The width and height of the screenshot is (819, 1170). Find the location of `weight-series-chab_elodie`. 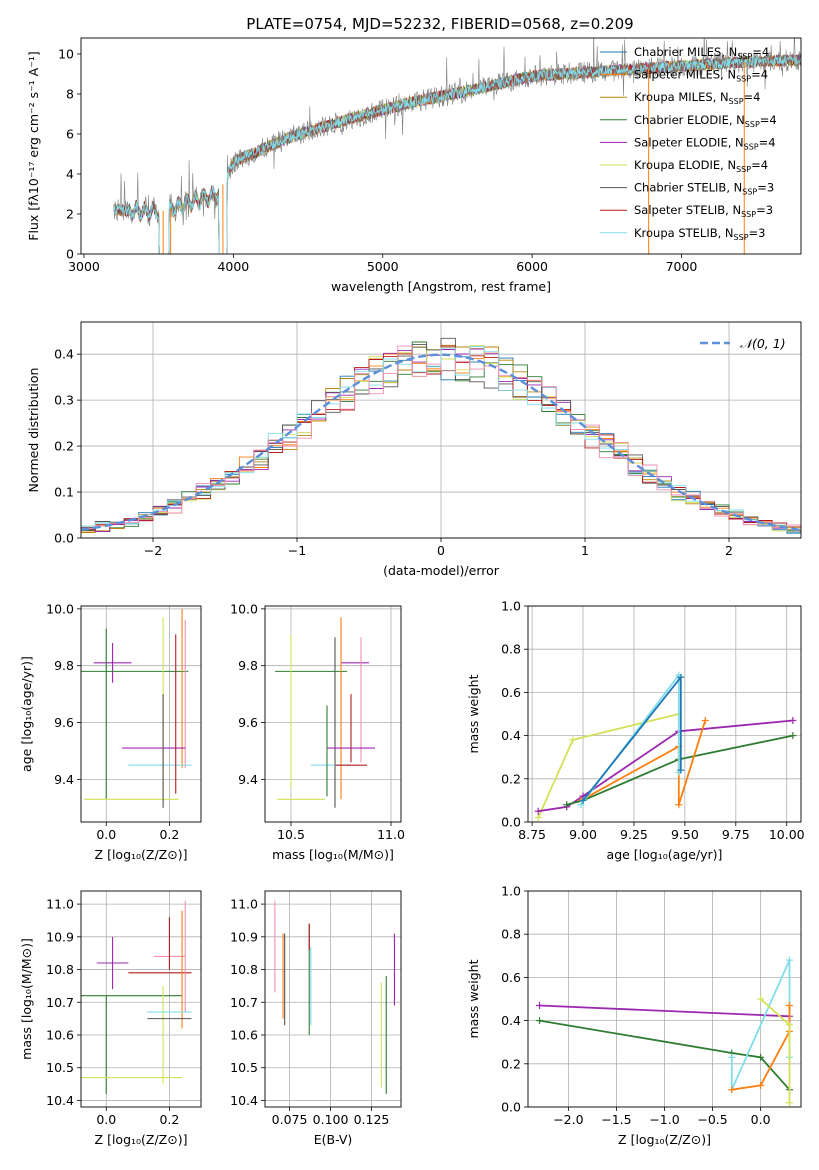

weight-series-chab_elodie is located at coordinates (680, 770).